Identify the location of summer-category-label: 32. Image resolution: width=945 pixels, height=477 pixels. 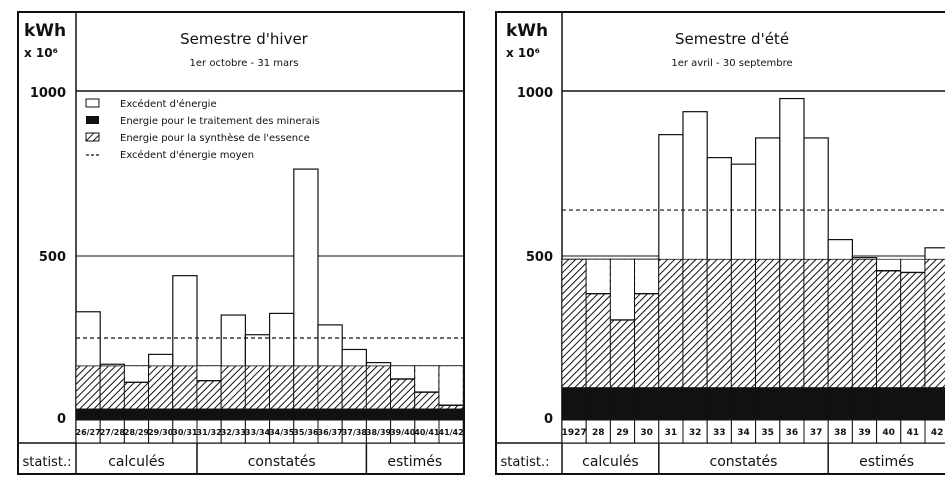
(695, 433).